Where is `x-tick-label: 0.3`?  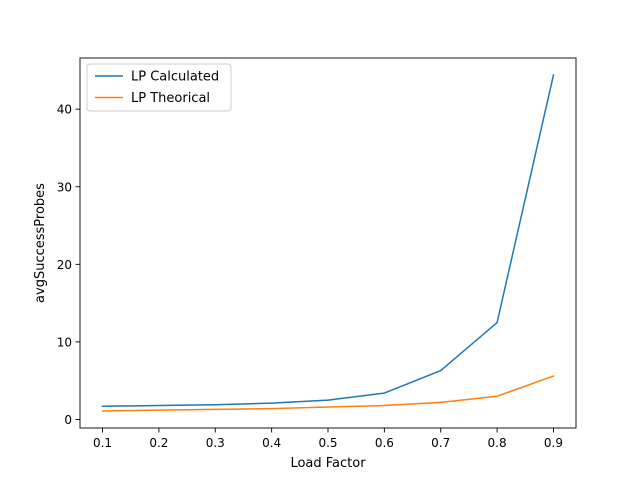 x-tick-label: 0.3 is located at coordinates (215, 443).